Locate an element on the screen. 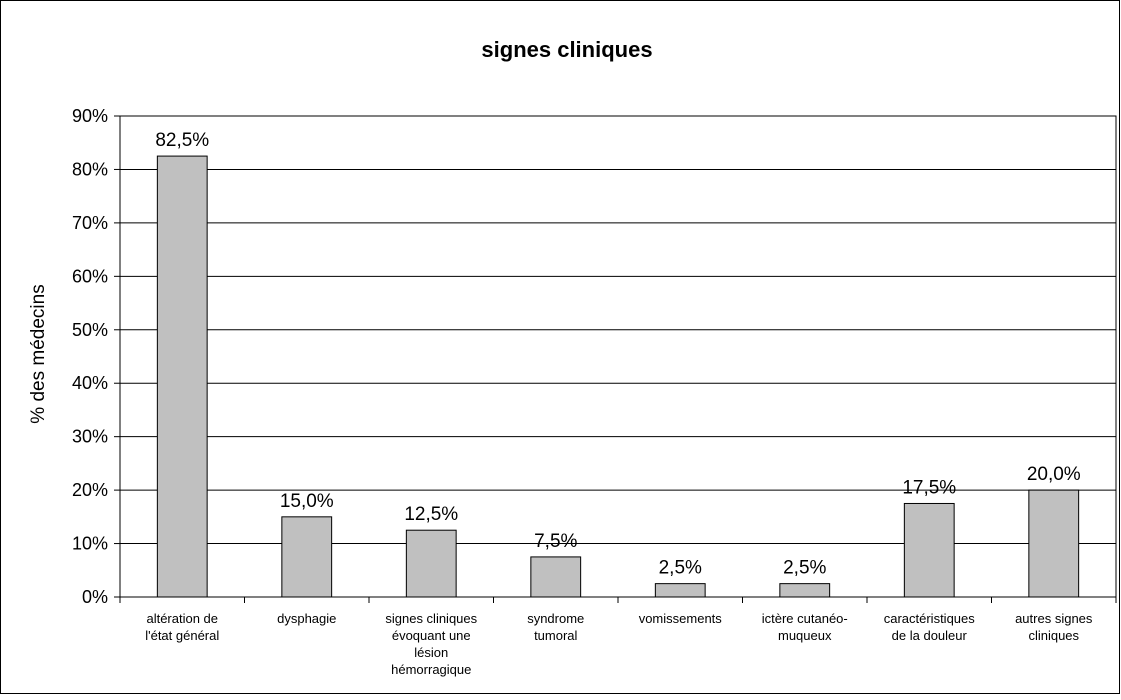 The width and height of the screenshot is (1121, 700). y-tick-label: 60% is located at coordinates (90, 276).